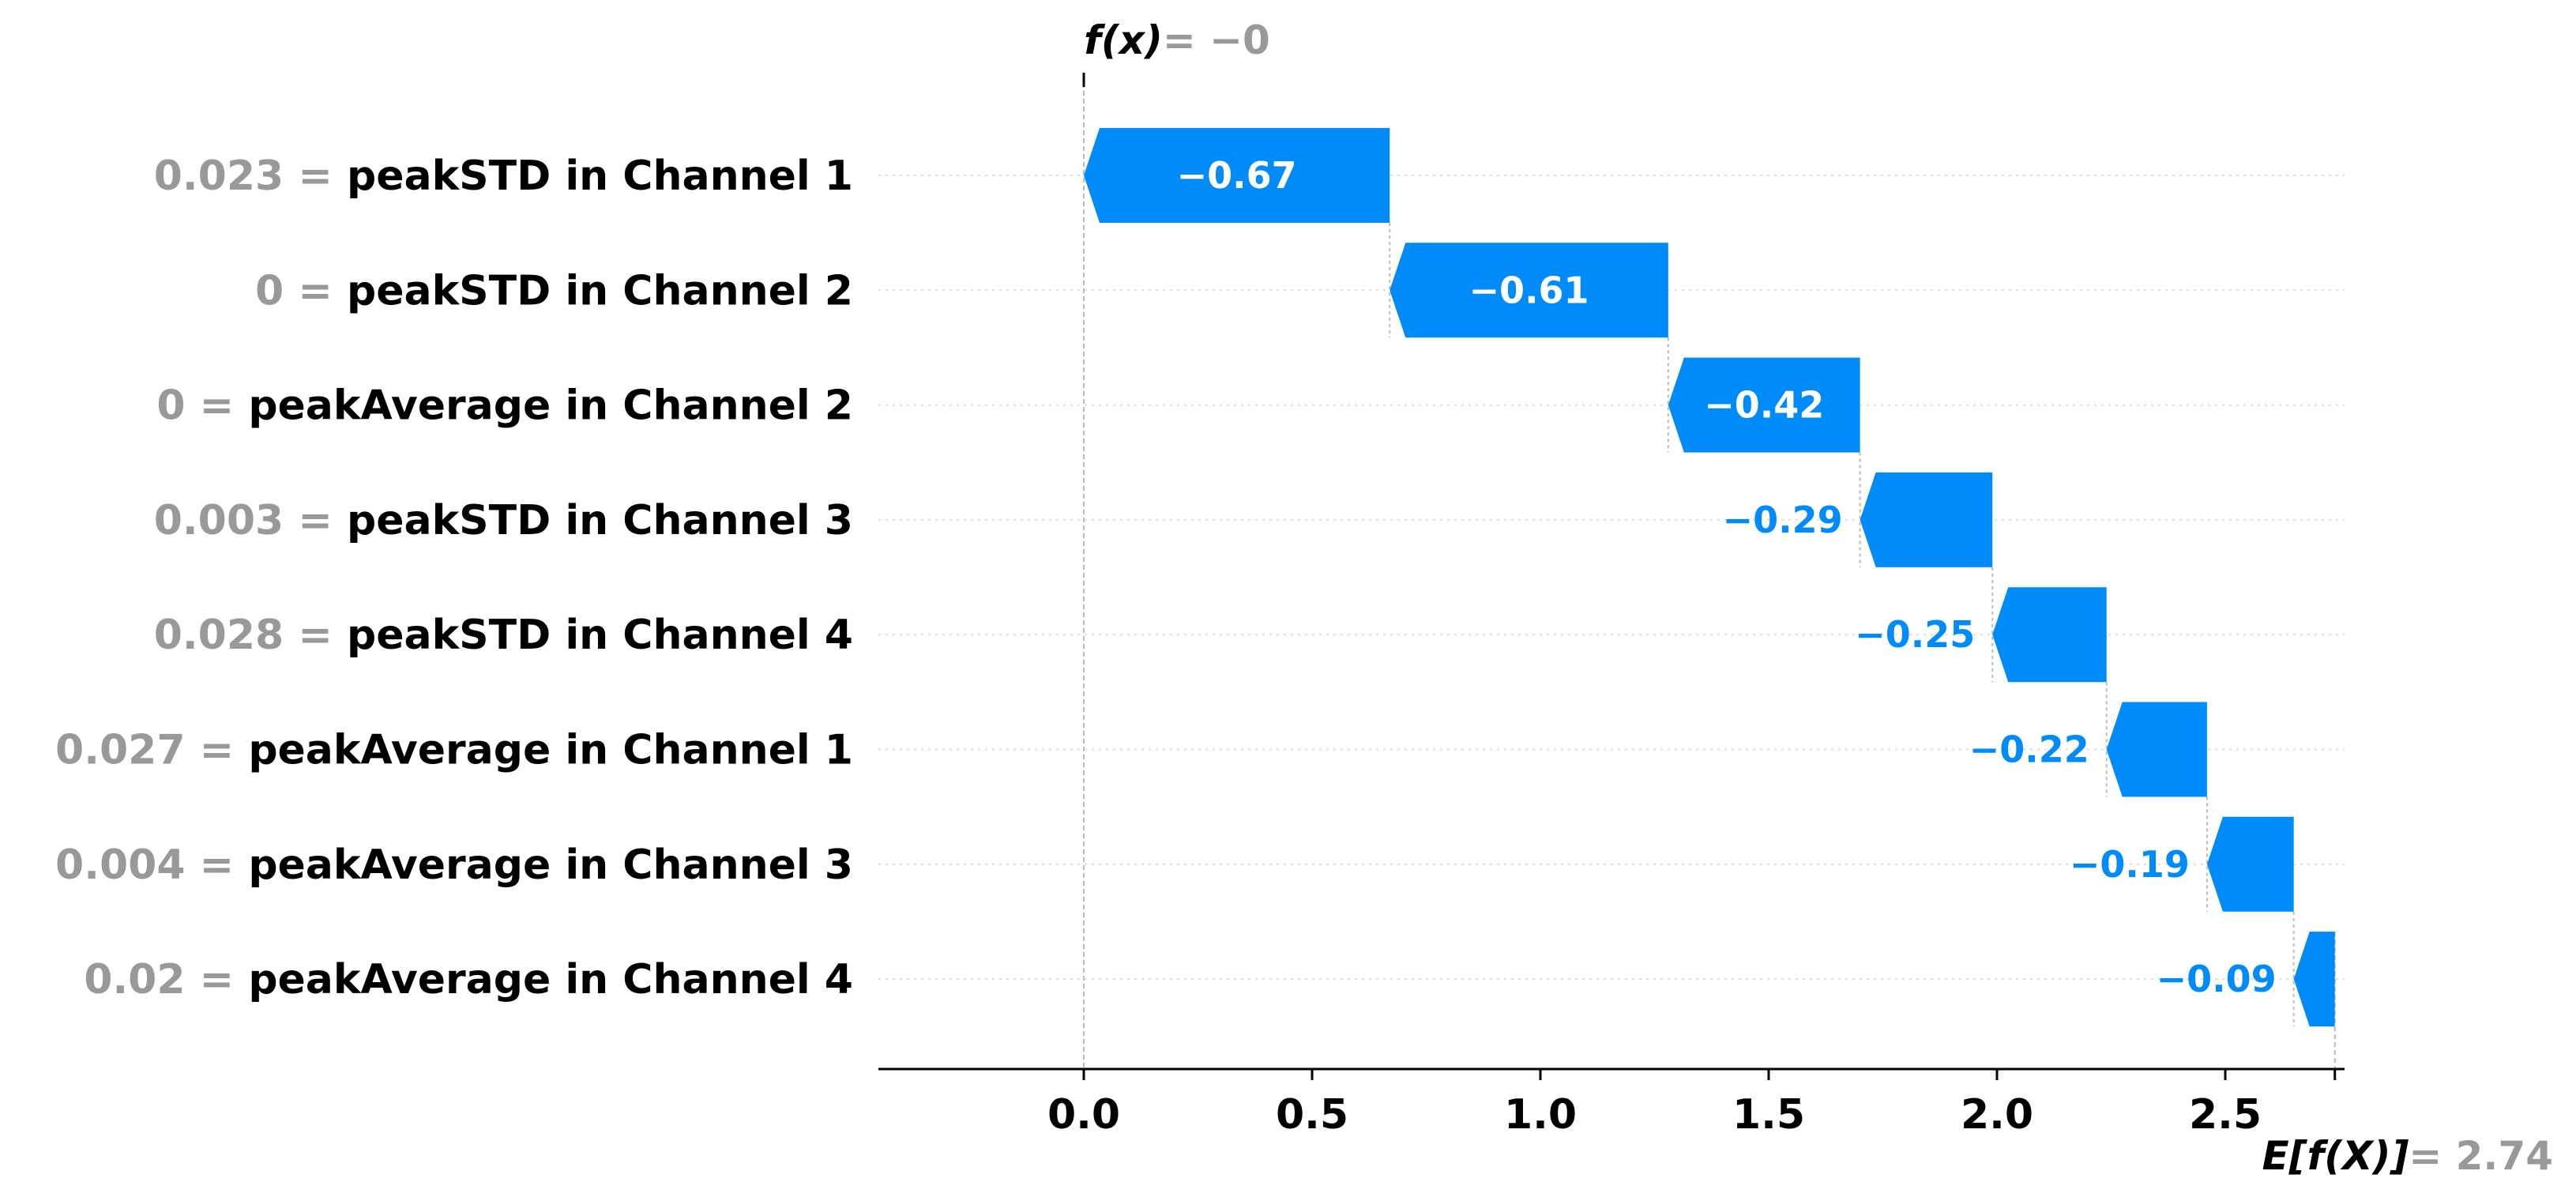 This screenshot has height=1201, width=2576. Describe the element at coordinates (1124, 40) in the screenshot. I see `fx-label: f(x)` at that location.